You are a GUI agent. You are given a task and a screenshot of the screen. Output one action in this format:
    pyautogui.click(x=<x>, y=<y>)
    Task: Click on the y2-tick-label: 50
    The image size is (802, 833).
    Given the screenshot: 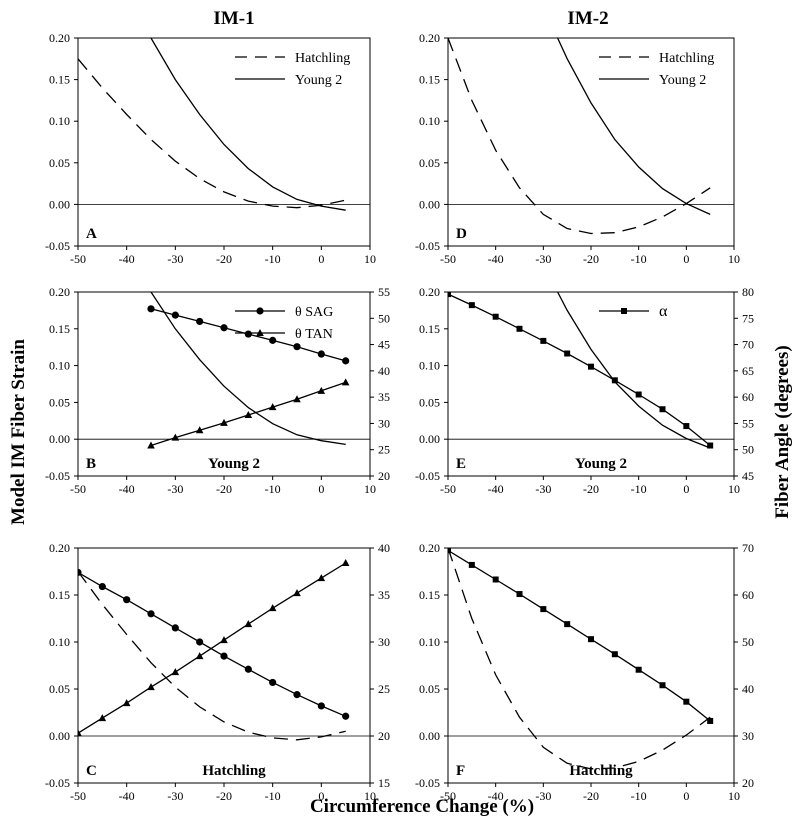 What is the action you would take?
    pyautogui.click(x=384, y=318)
    